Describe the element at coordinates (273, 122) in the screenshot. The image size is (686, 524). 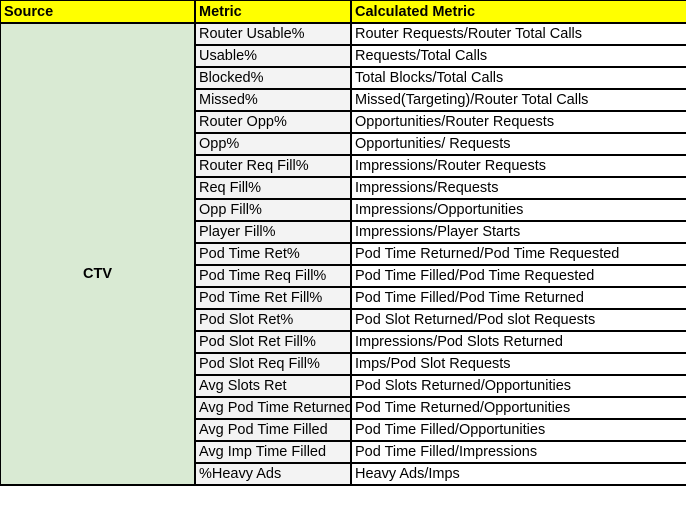
I see `metric-cell: Router Opp%` at that location.